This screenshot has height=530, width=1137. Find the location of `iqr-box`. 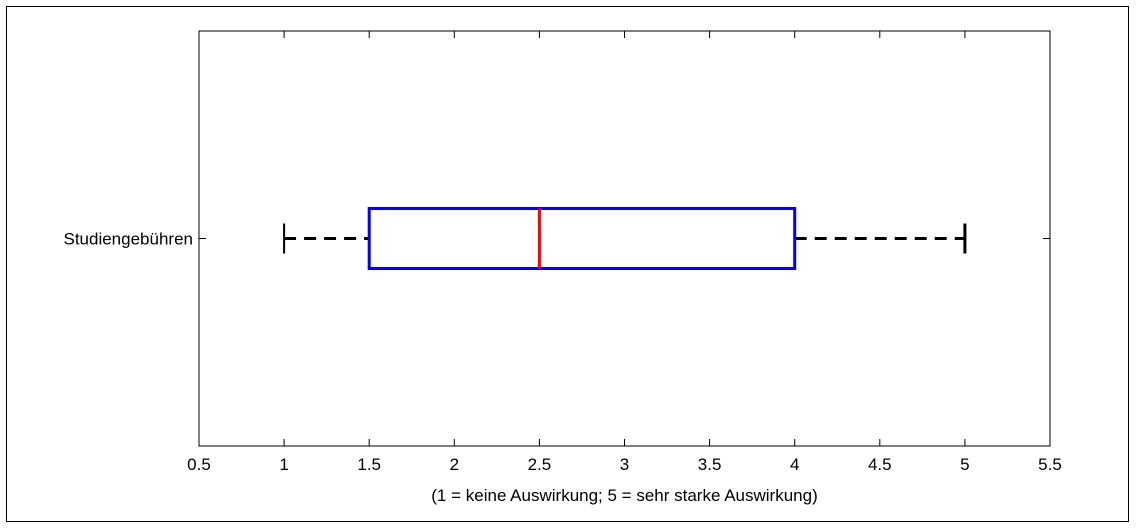

iqr-box is located at coordinates (582, 238).